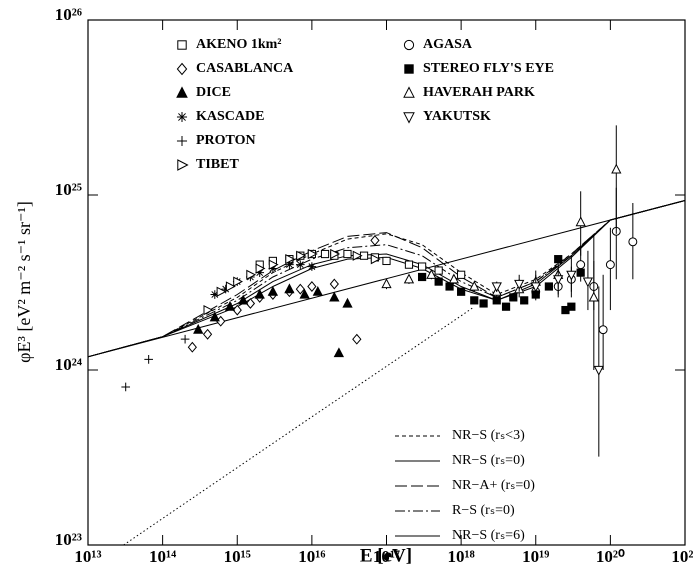  Describe the element at coordinates (448, 44) in the screenshot. I see `legend-label: AGASA` at that location.